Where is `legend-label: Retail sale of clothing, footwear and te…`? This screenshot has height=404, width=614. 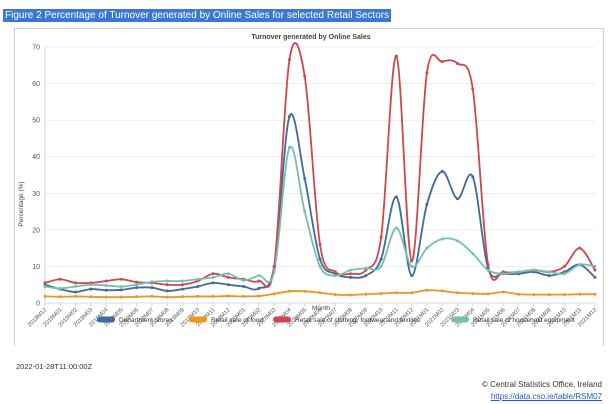
legend-label: Retail sale of clothing, footwear and te… is located at coordinates (358, 320).